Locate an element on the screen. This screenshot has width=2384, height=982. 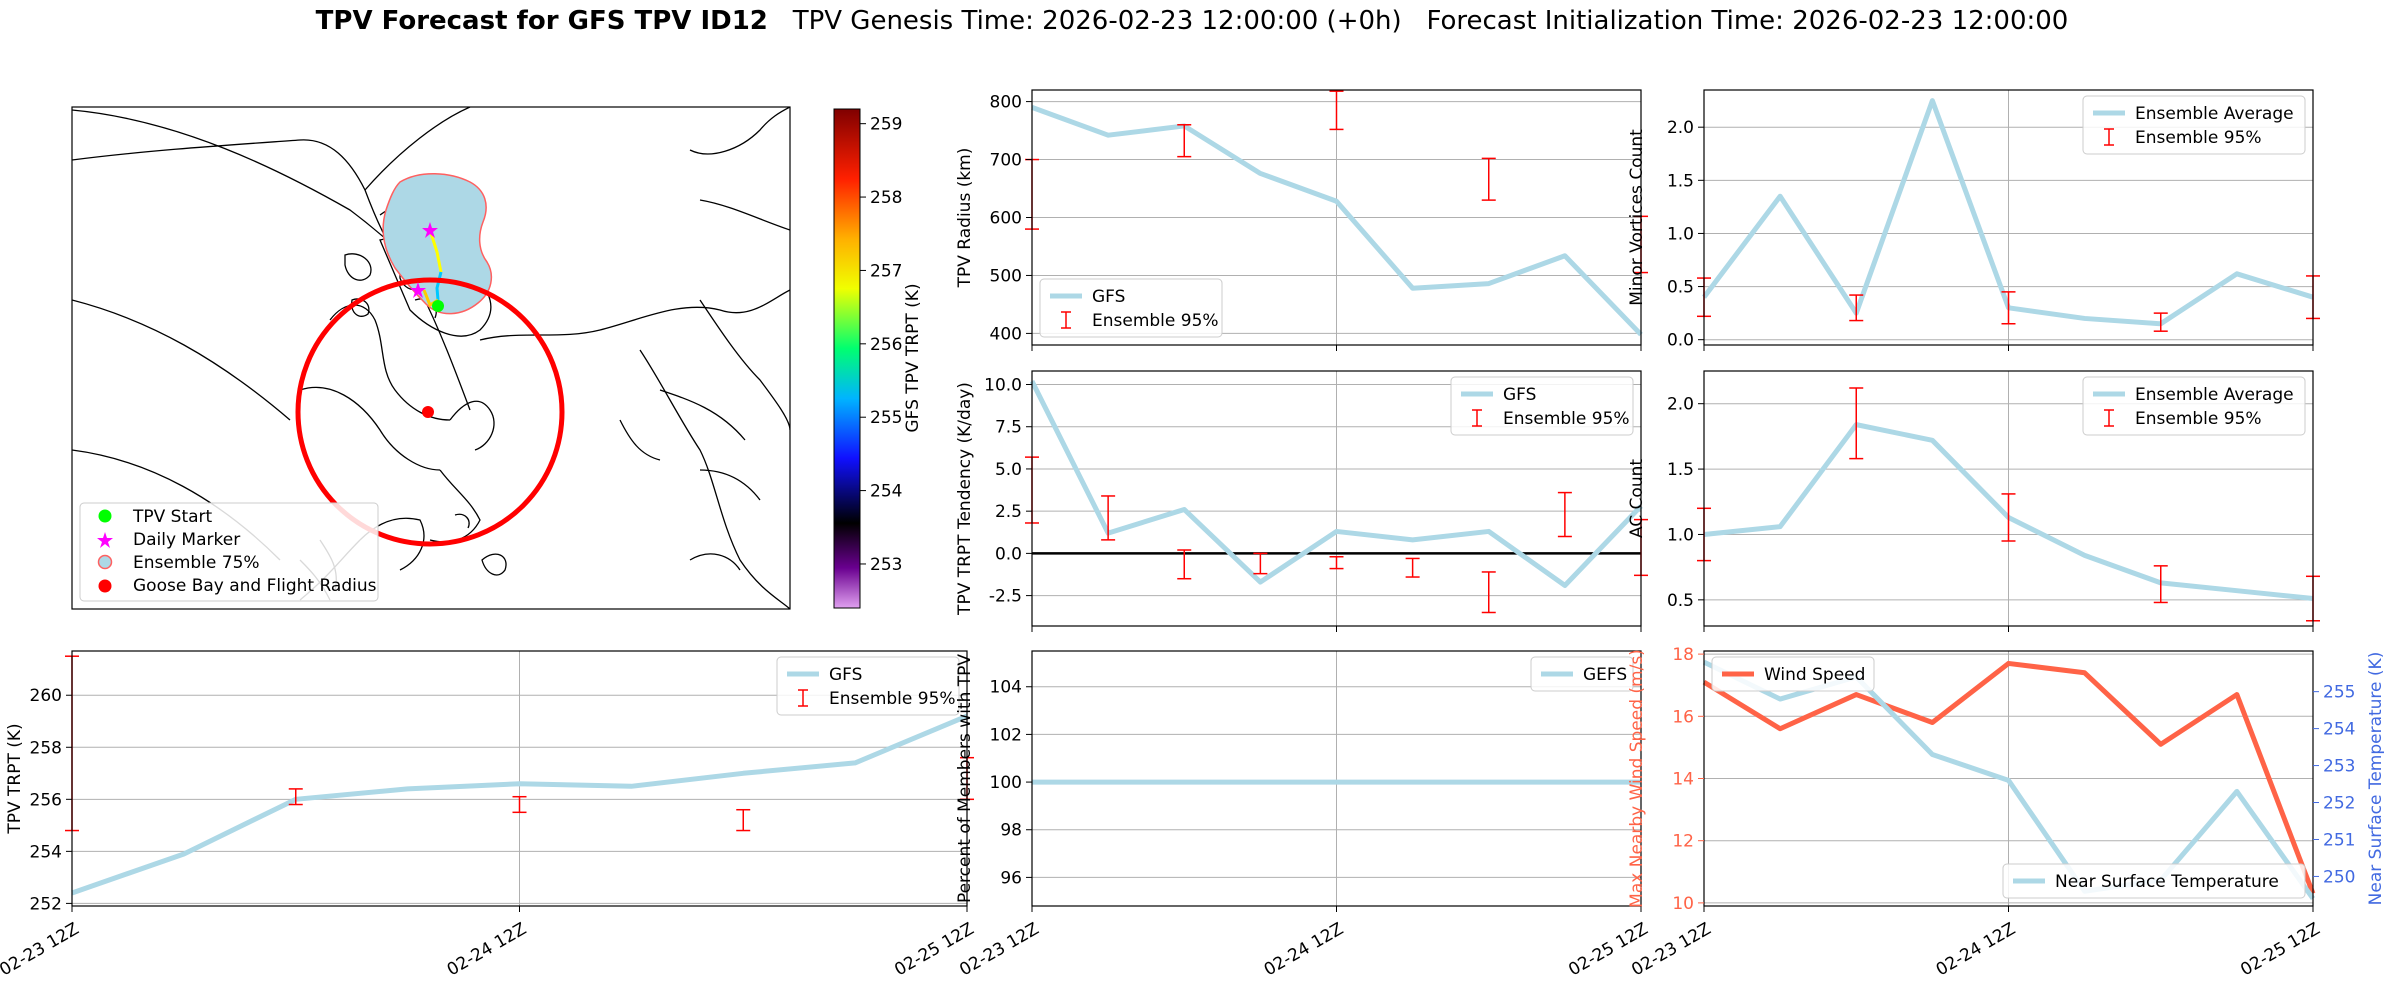
minor-legend-box is located at coordinates (2194, 125).